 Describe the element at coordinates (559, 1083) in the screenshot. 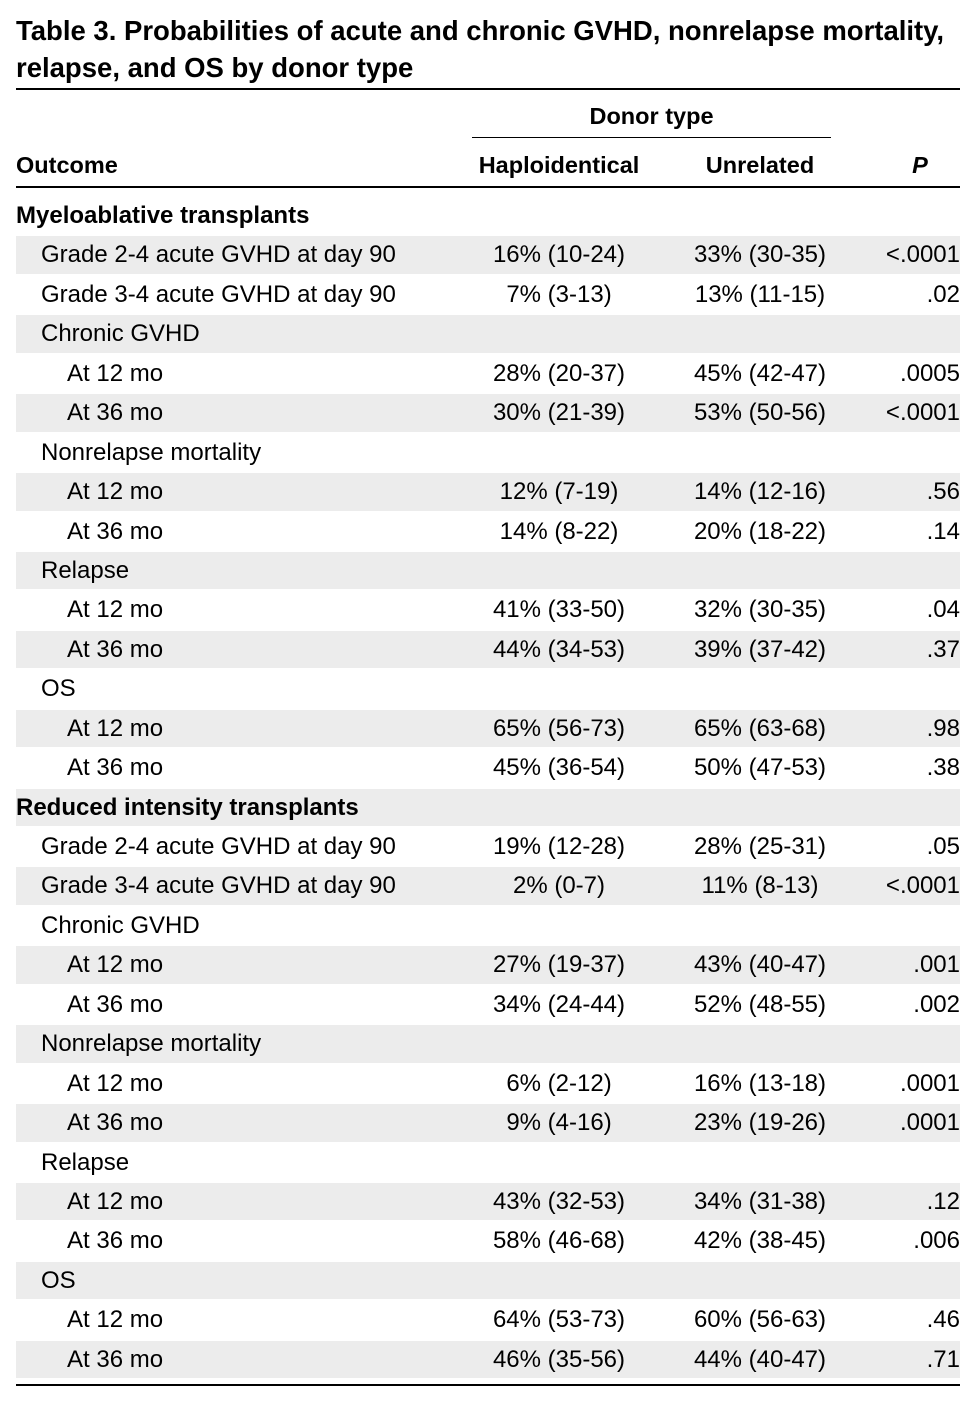

I see `haploidentical-cell: 6% (2-12)` at that location.